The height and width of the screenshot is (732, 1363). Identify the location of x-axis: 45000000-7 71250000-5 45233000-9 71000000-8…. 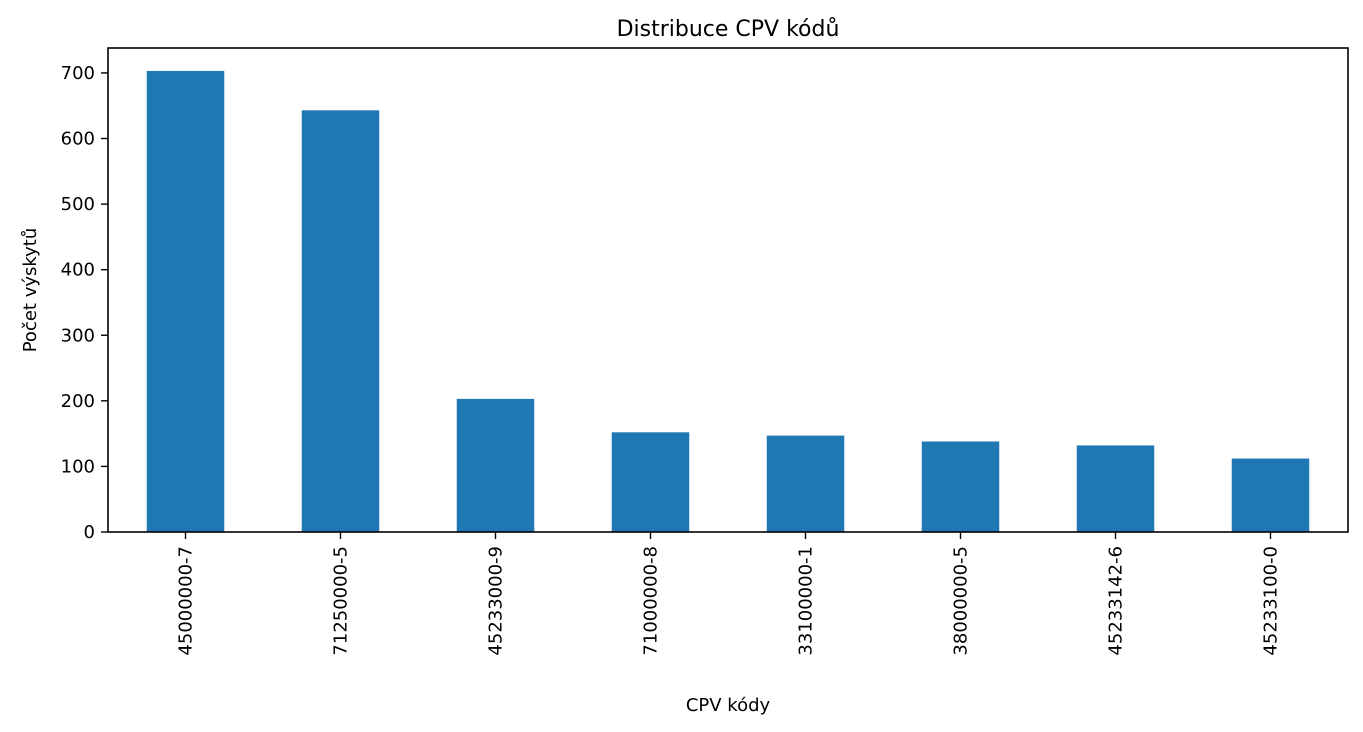
(729, 594).